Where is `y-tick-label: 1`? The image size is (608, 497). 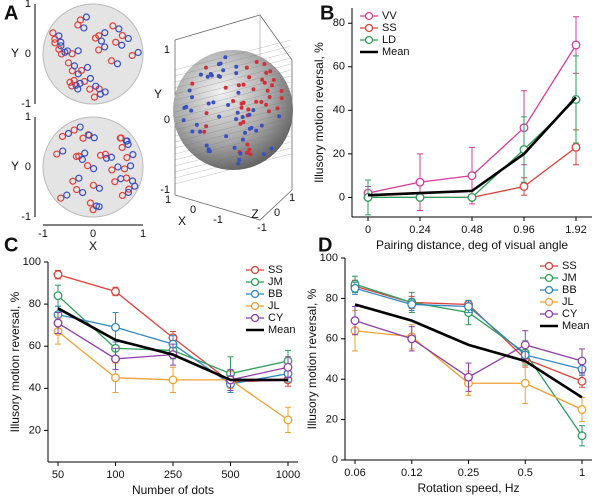 y-tick-label: 1 is located at coordinates (28, 5).